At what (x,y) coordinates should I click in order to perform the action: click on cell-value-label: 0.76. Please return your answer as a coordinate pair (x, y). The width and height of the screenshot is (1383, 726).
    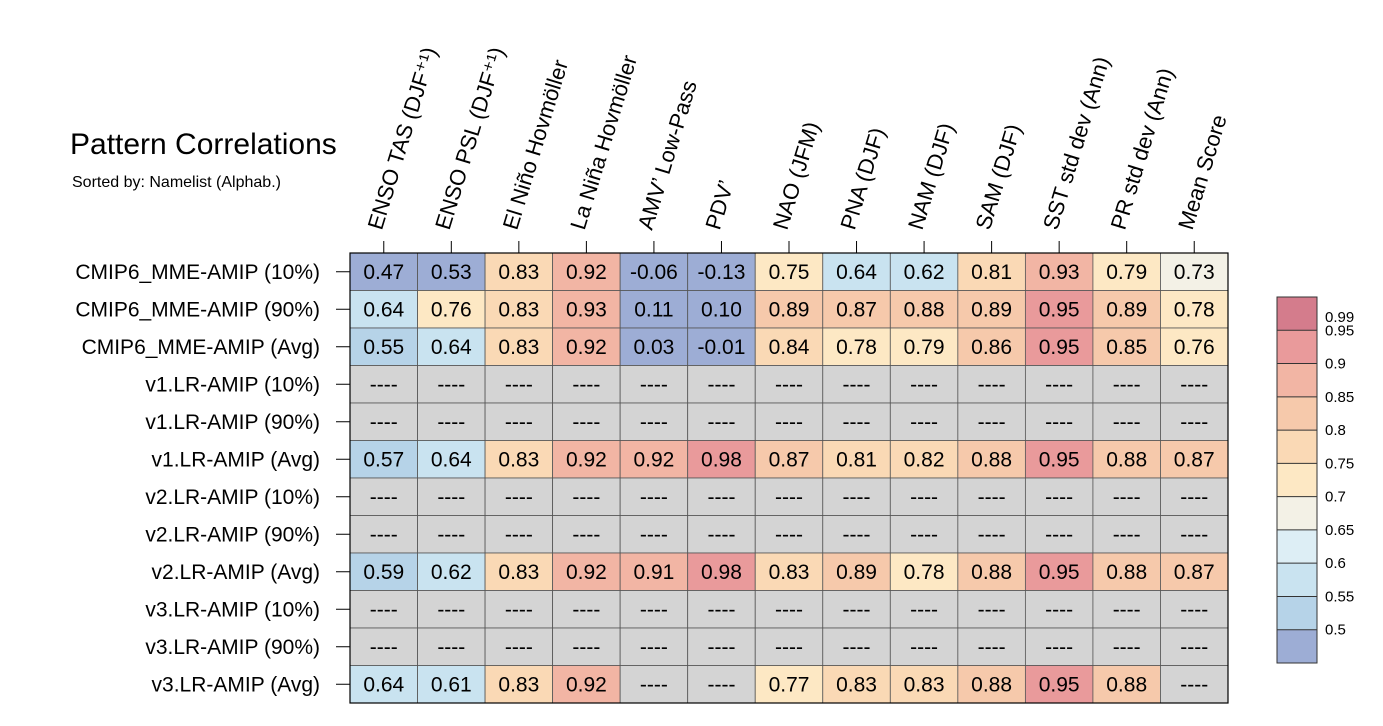
    Looking at the image, I should click on (451, 309).